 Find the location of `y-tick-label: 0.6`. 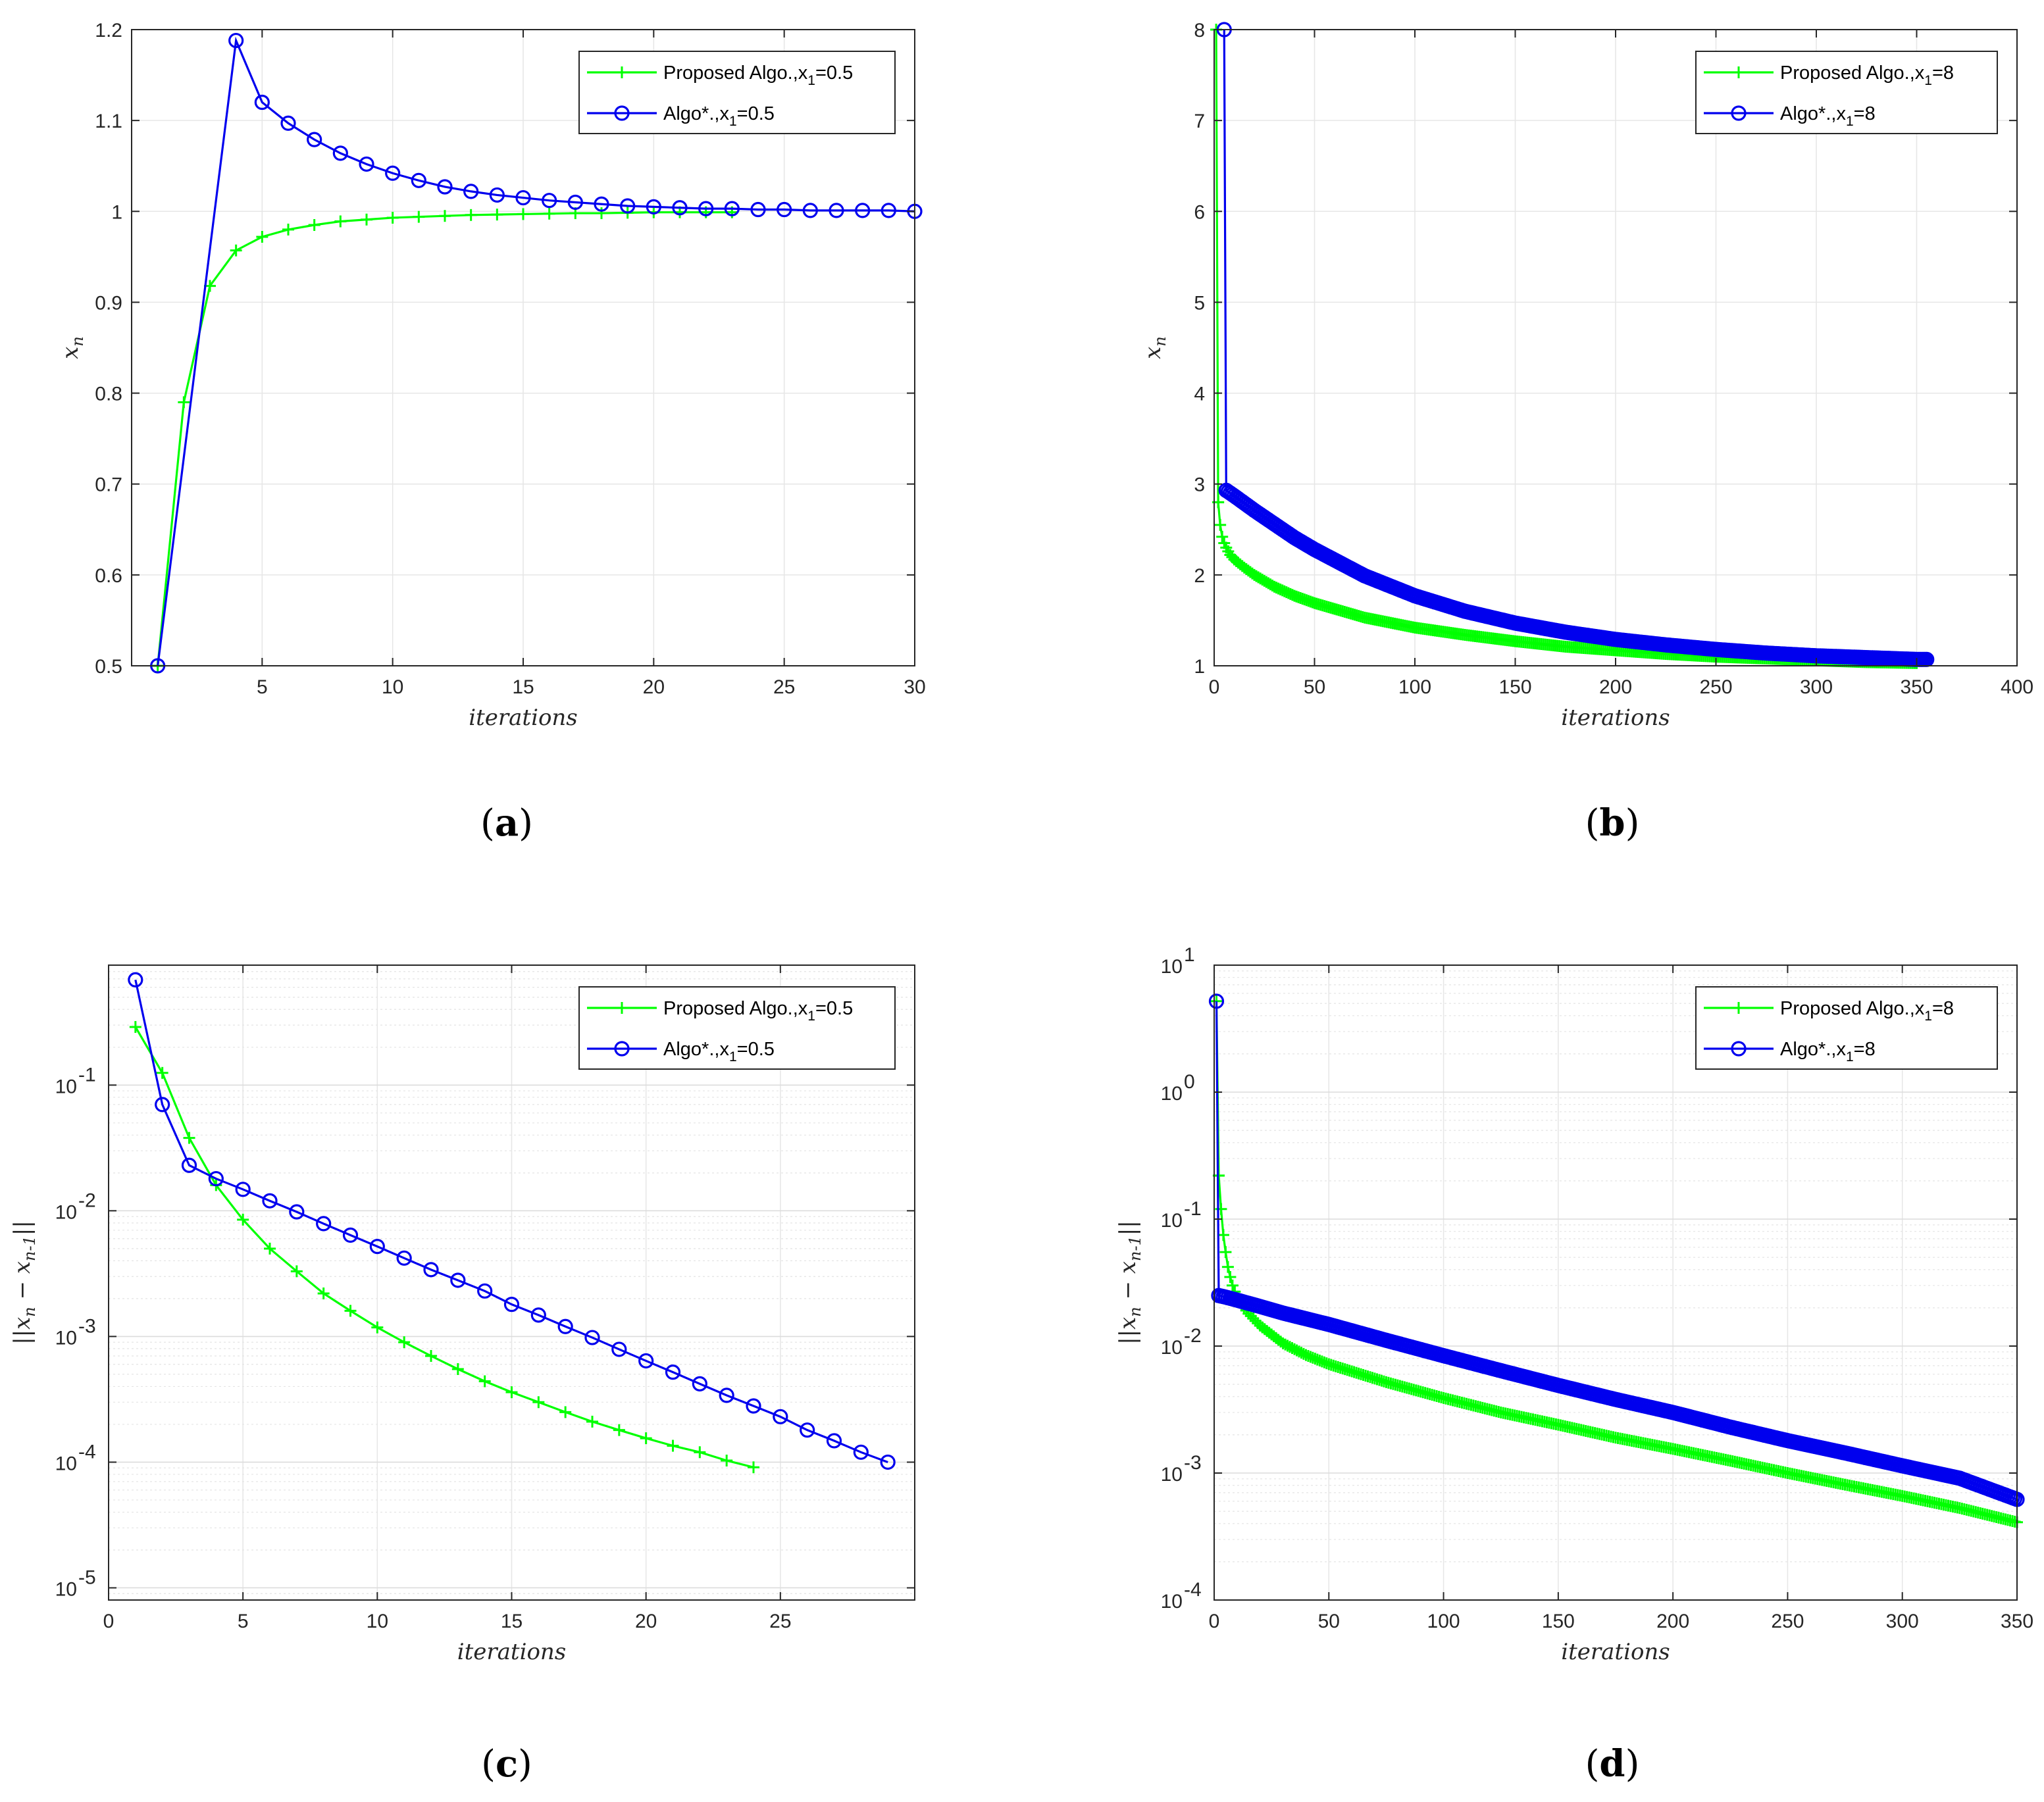

y-tick-label: 0.6 is located at coordinates (109, 576).